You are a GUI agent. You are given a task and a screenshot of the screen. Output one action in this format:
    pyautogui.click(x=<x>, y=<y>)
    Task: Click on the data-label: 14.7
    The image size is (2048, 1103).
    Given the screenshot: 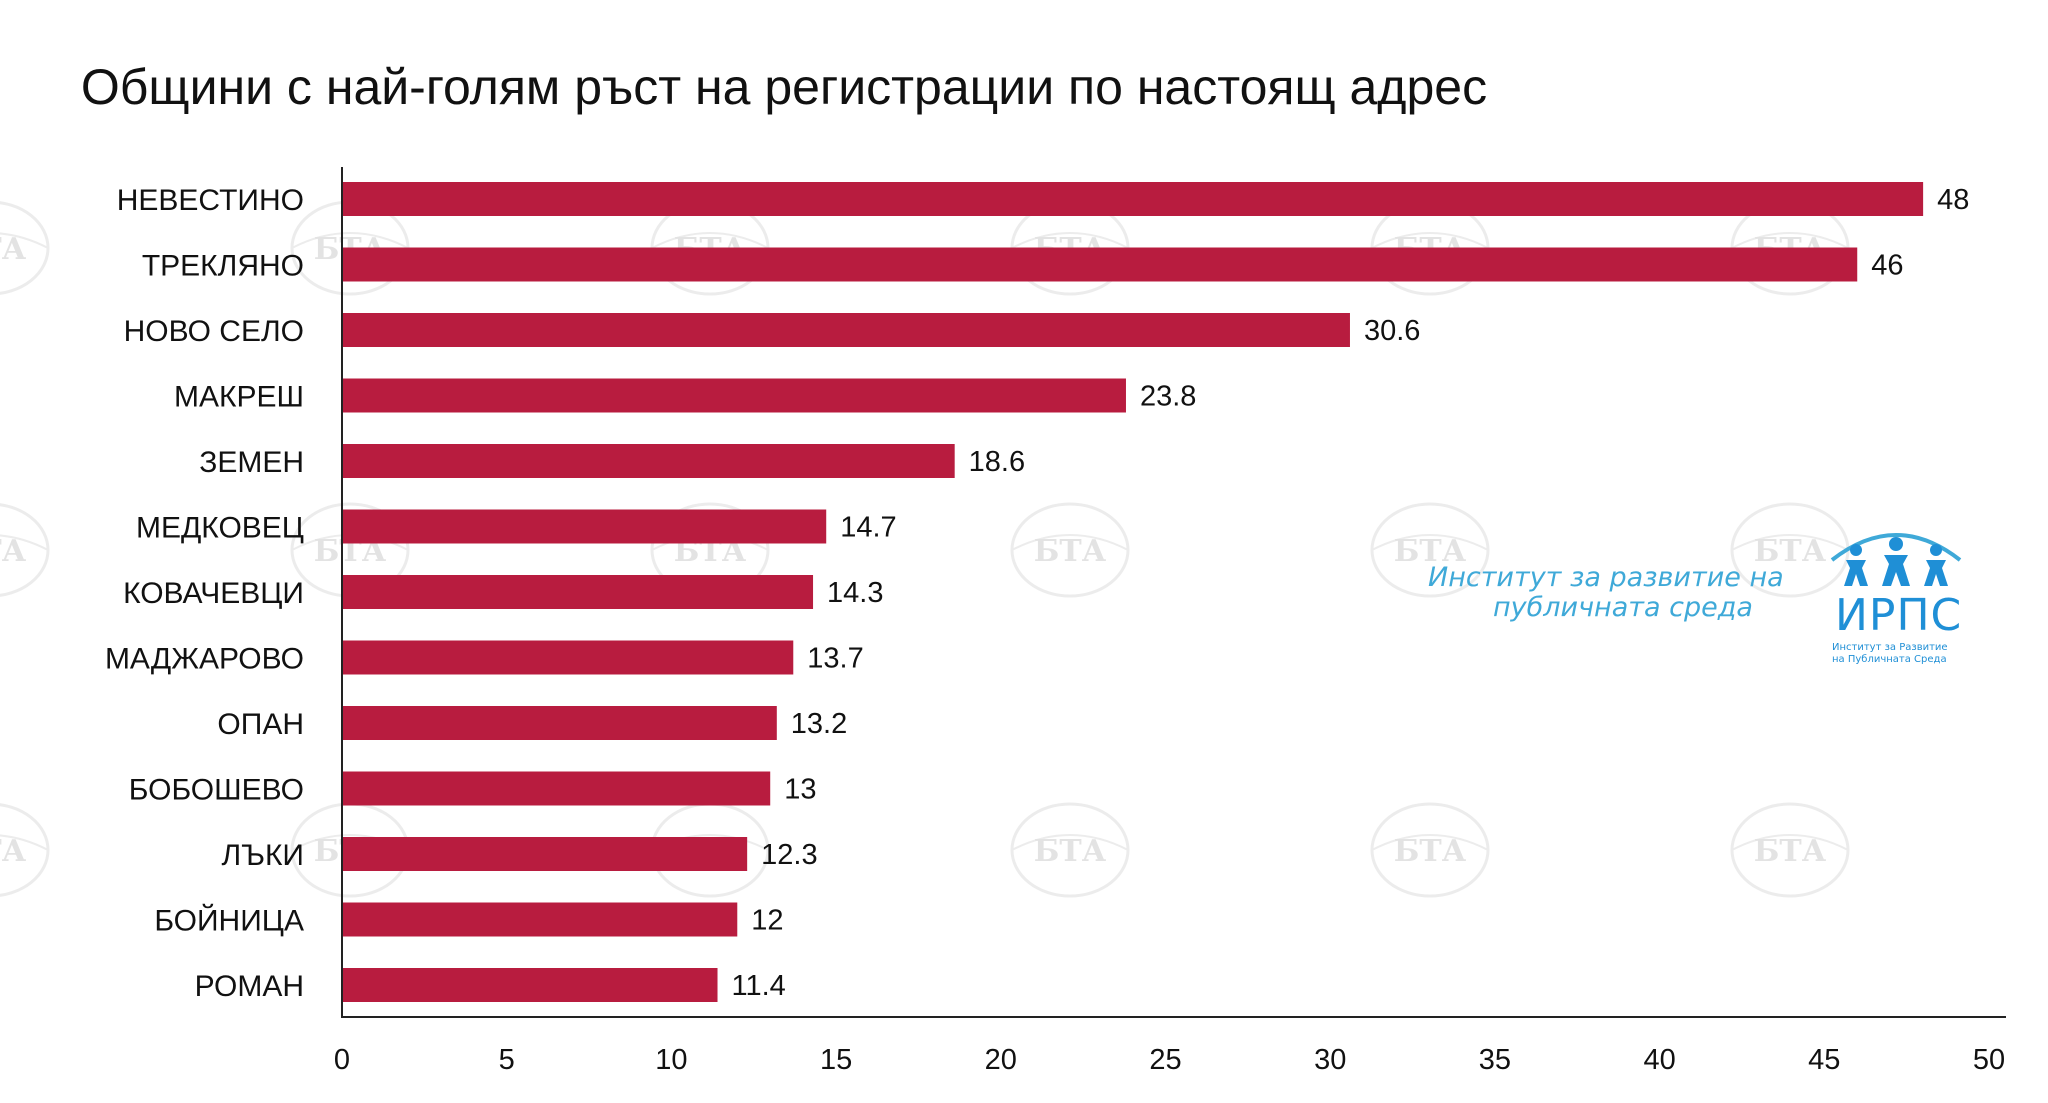 What is the action you would take?
    pyautogui.click(x=868, y=528)
    